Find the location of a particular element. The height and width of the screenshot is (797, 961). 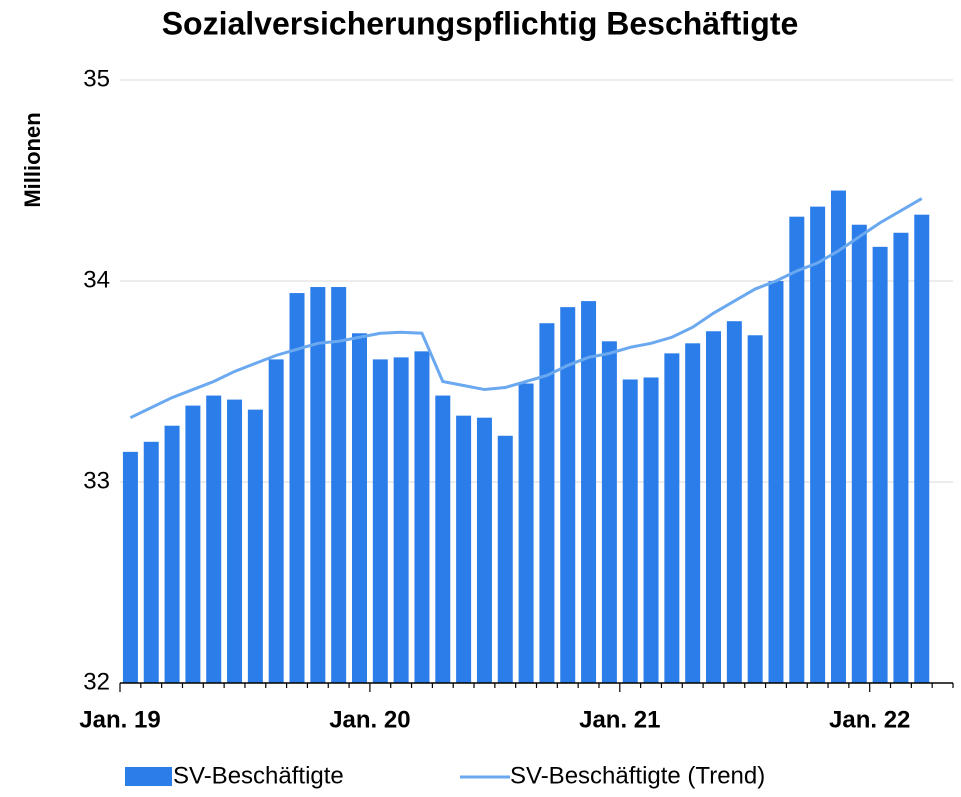

x-tick-label: Jan. 21 is located at coordinates (619, 719).